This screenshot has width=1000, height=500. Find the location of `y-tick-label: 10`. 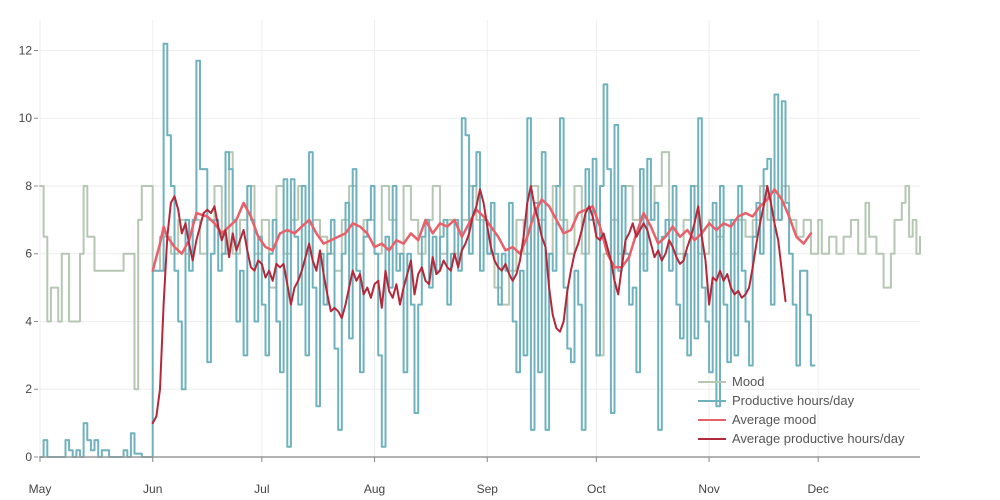

y-tick-label: 10 is located at coordinates (26, 118).